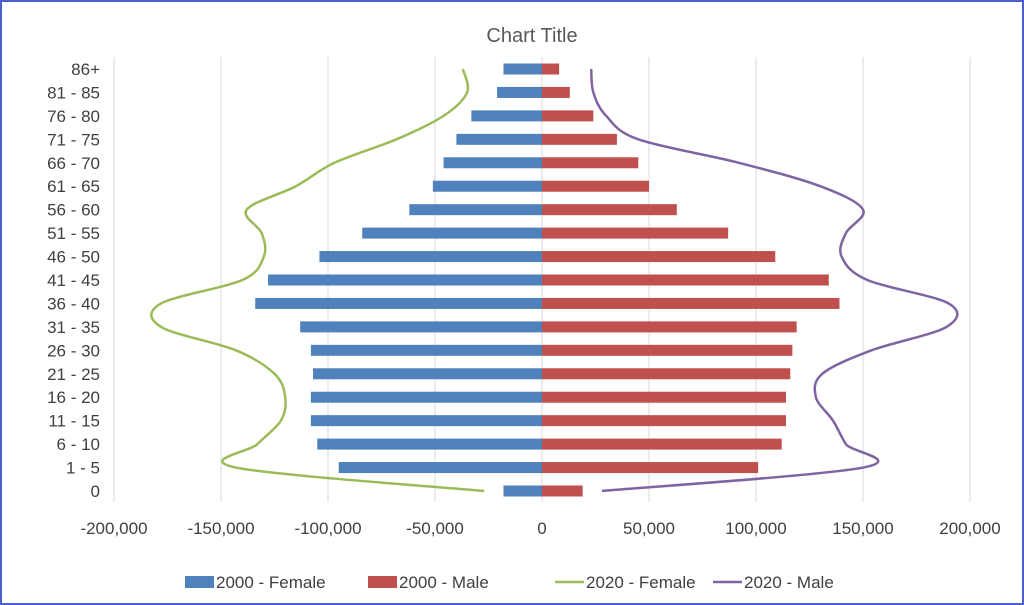 The width and height of the screenshot is (1024, 605). Describe the element at coordinates (73, 397) in the screenshot. I see `y-tick-label: 16 - 20` at that location.